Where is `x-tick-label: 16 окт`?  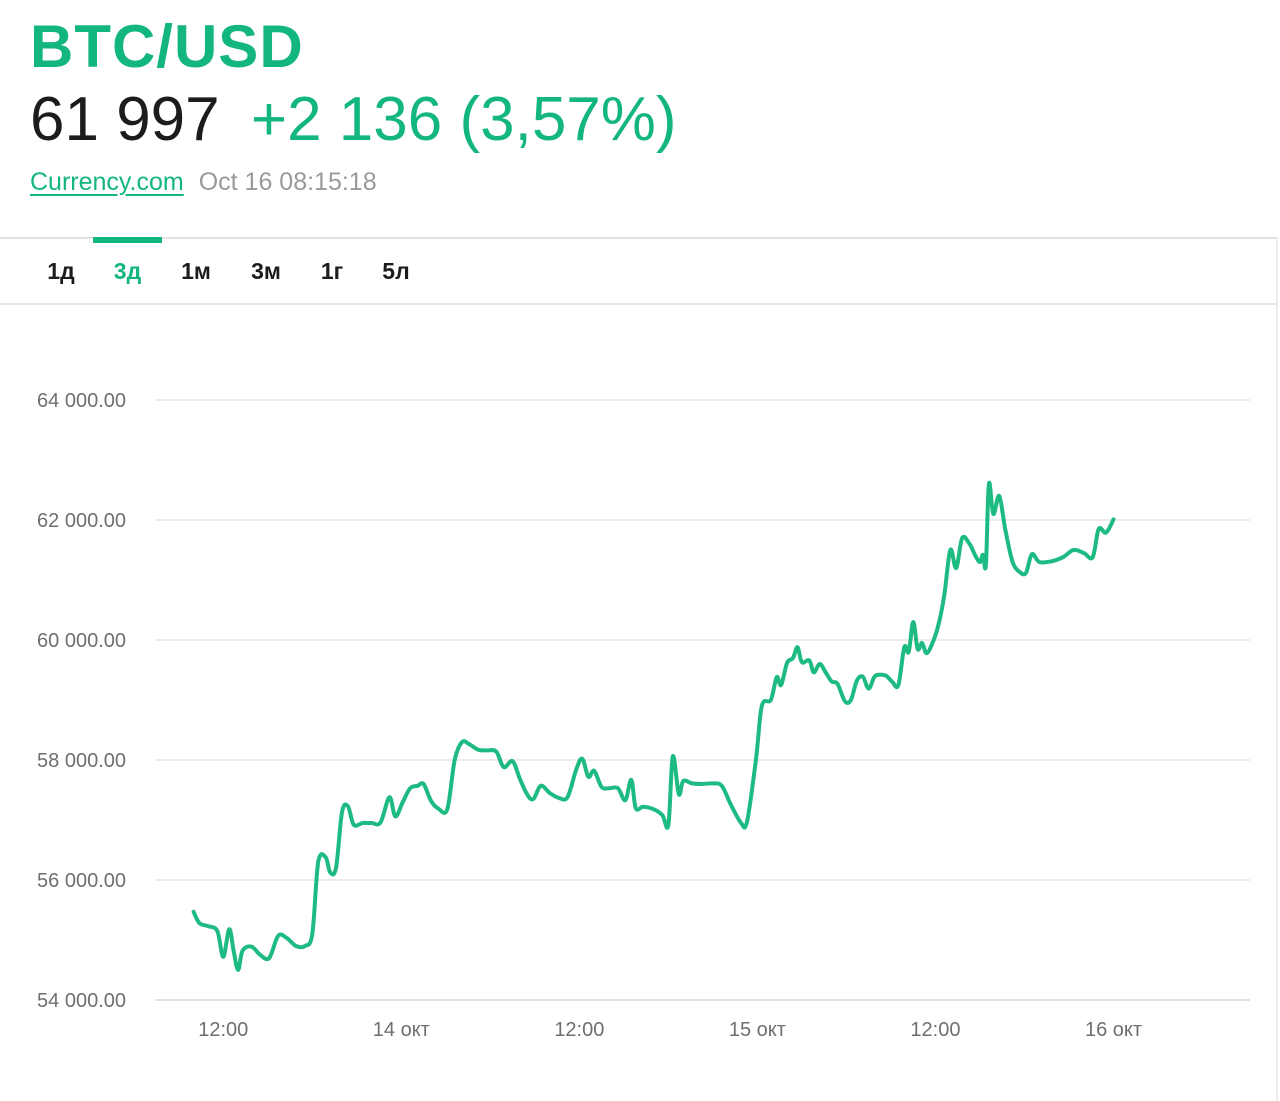 x-tick-label: 16 окт is located at coordinates (1113, 1030).